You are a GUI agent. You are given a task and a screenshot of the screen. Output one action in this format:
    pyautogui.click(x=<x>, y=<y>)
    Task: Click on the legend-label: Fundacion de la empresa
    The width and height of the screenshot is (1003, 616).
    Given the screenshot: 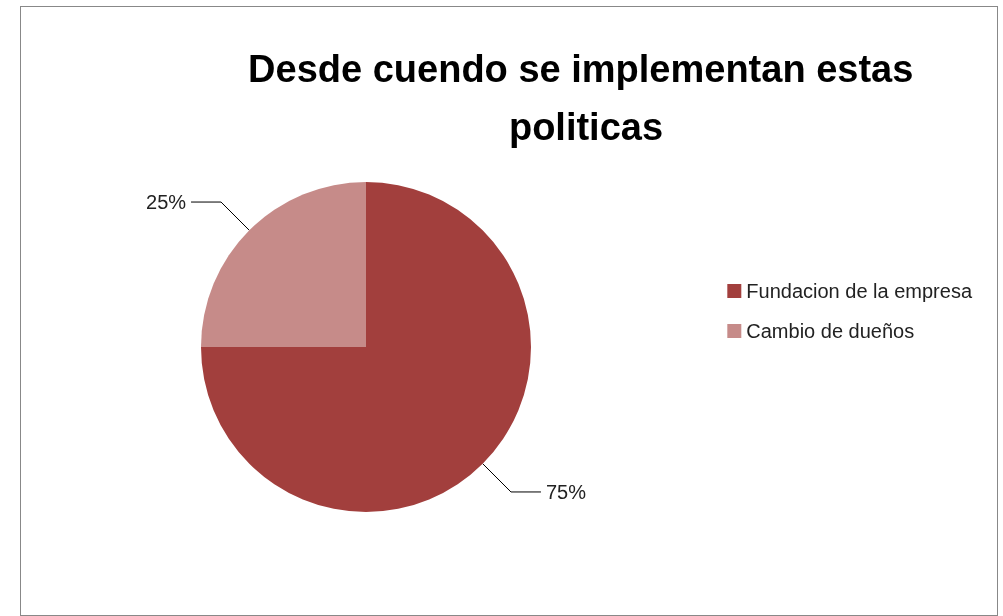 What is the action you would take?
    pyautogui.click(x=859, y=291)
    